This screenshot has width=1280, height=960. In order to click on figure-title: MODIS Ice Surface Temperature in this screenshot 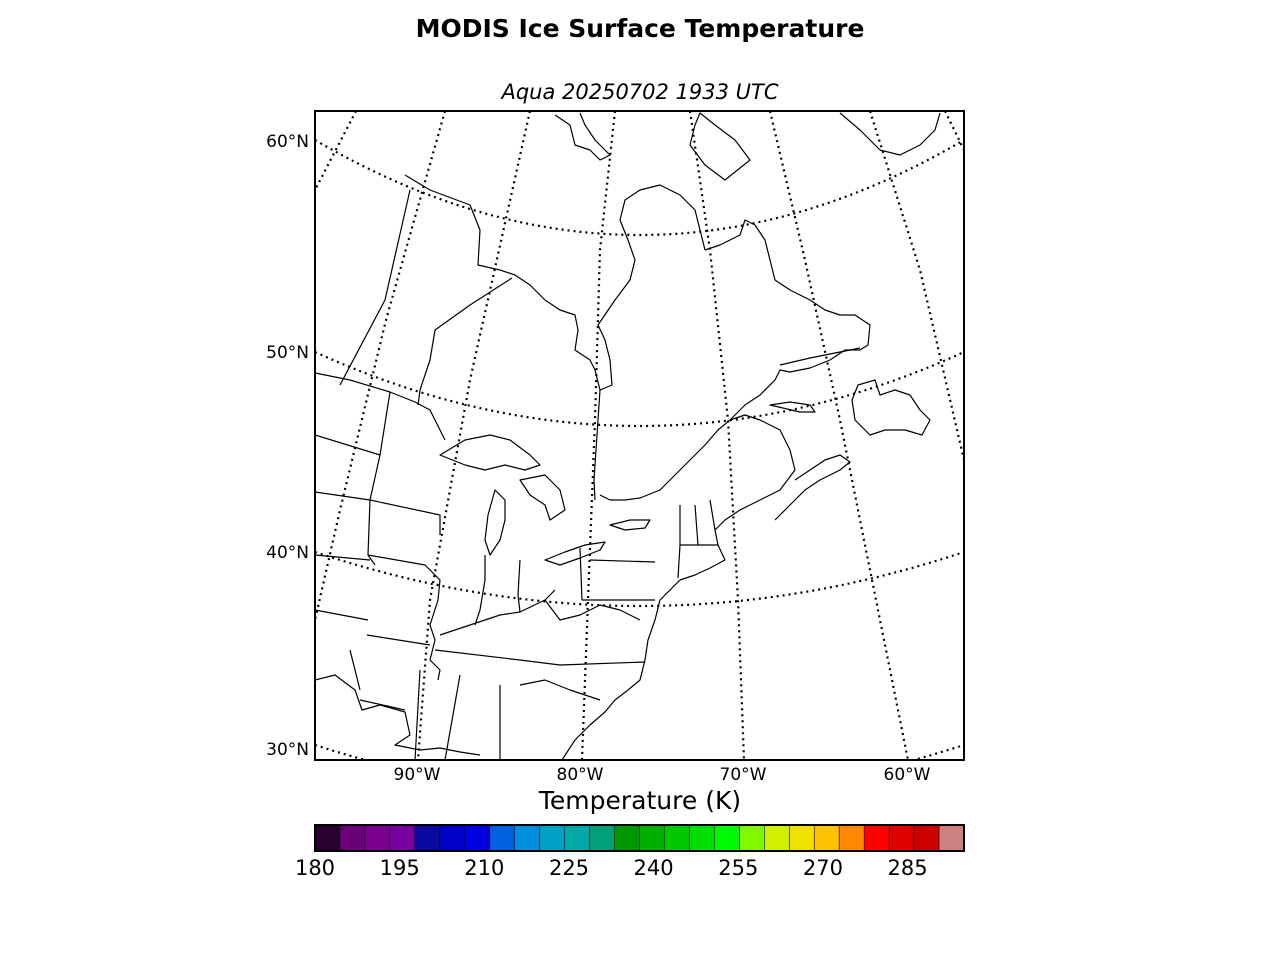, I will do `click(640, 28)`.